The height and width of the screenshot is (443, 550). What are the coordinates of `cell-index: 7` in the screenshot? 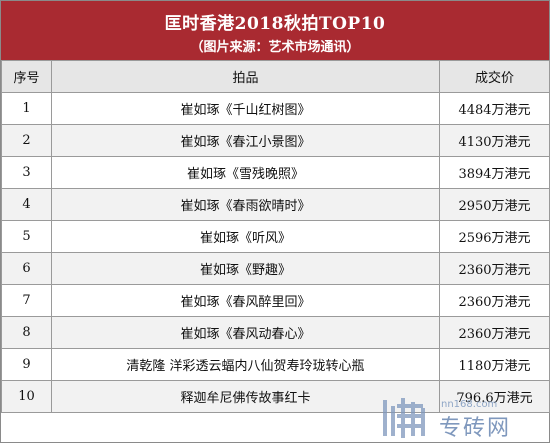 It's located at (26, 300).